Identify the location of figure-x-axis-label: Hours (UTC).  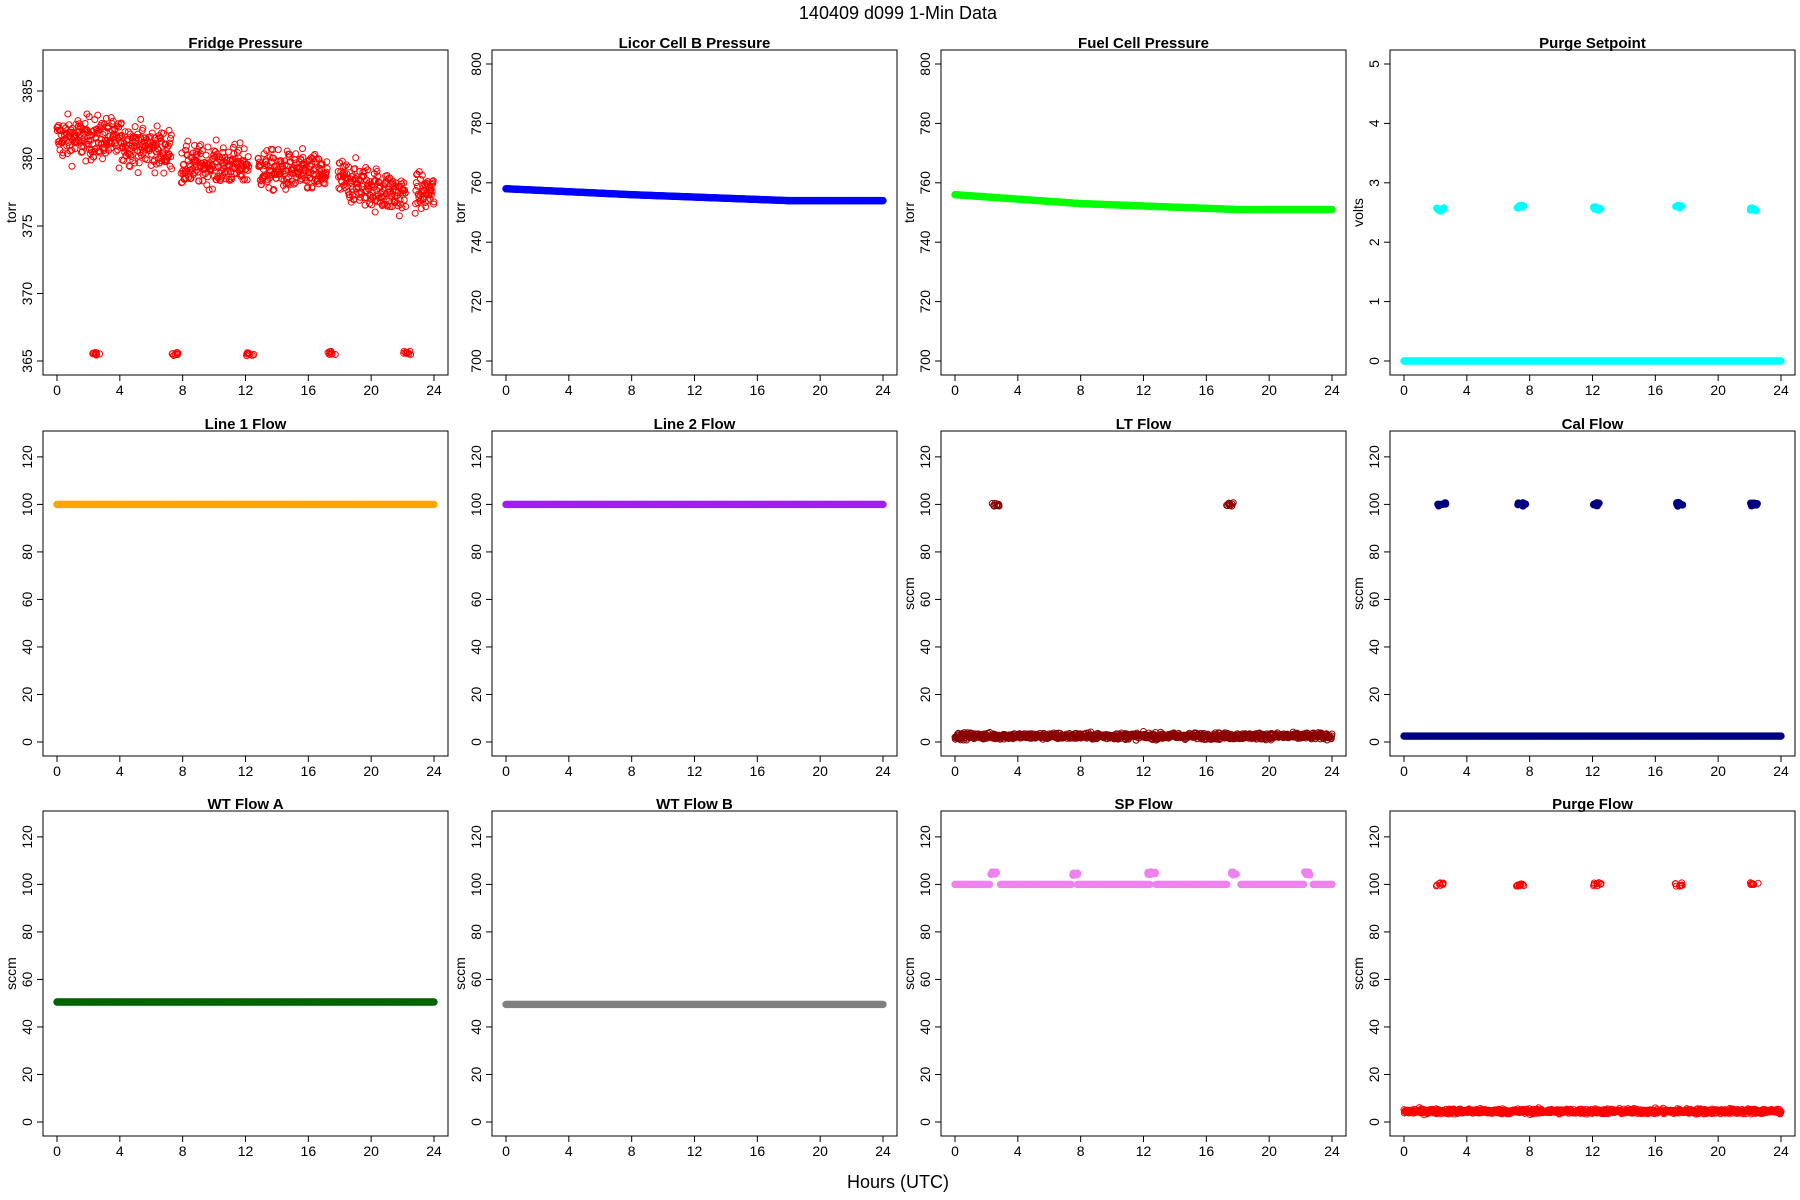
(898, 1182).